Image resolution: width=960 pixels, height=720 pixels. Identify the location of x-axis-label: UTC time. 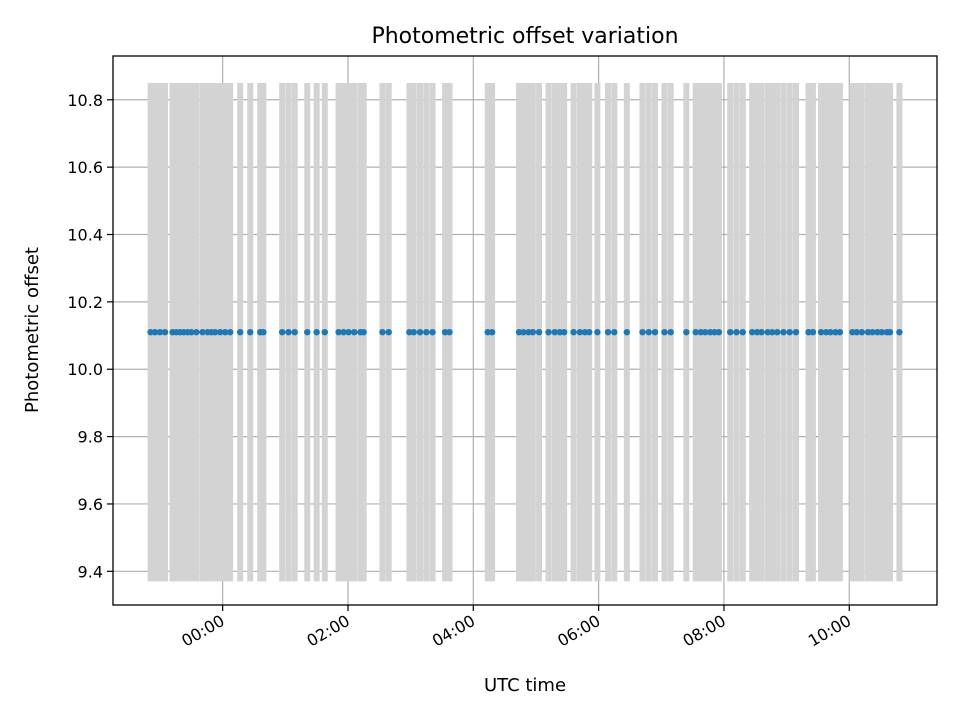
(525, 685).